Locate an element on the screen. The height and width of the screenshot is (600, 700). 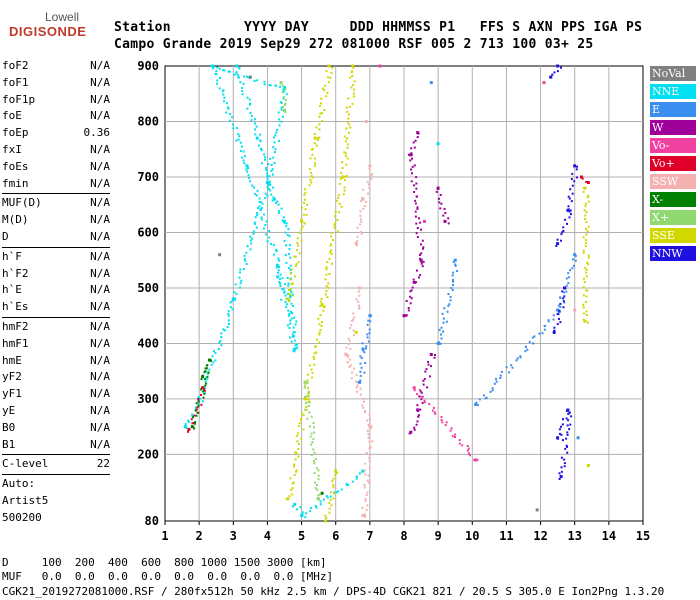
data-point-w is located at coordinates (411, 432).